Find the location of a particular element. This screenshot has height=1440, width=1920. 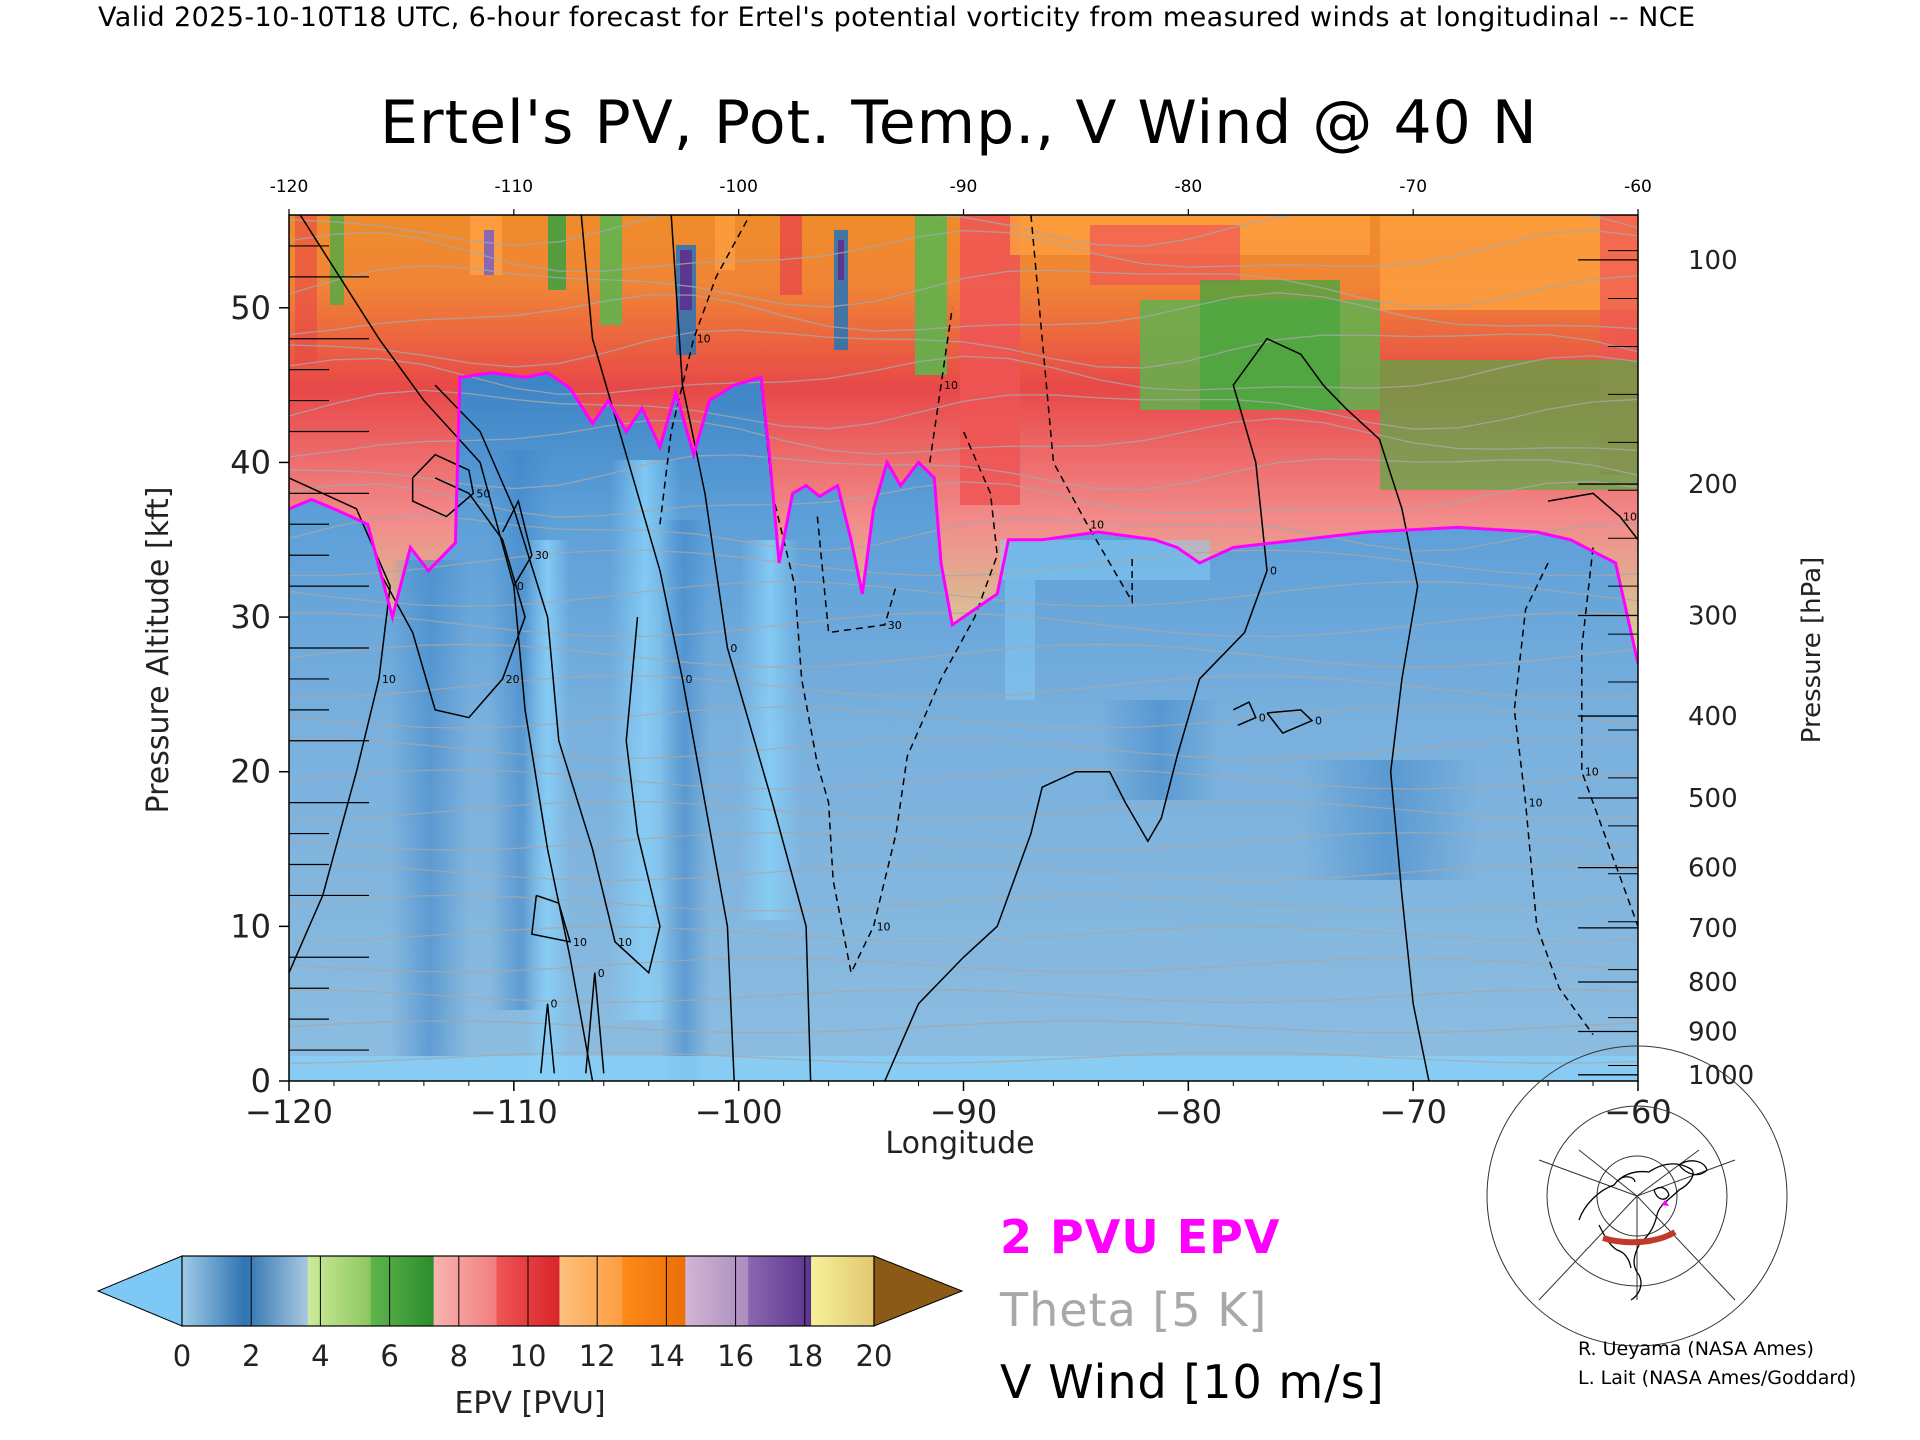

location-map is located at coordinates (1637, 1196).